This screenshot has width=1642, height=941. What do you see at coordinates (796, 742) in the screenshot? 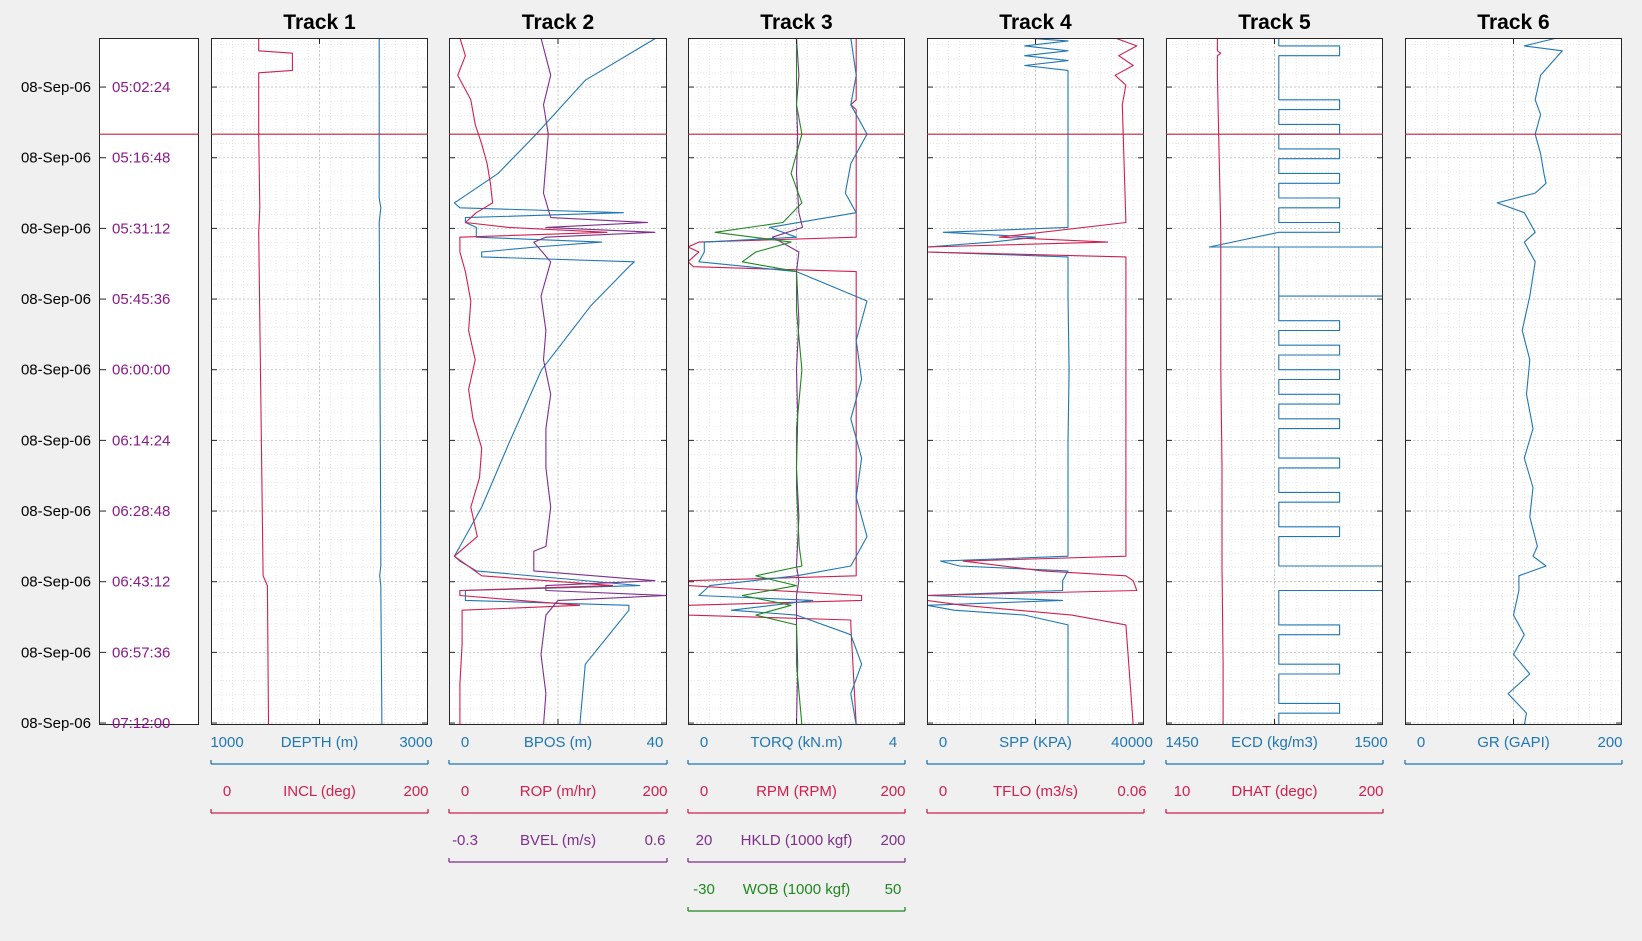
I see `scale-name-label: TORQ (kN.m)` at bounding box center [796, 742].